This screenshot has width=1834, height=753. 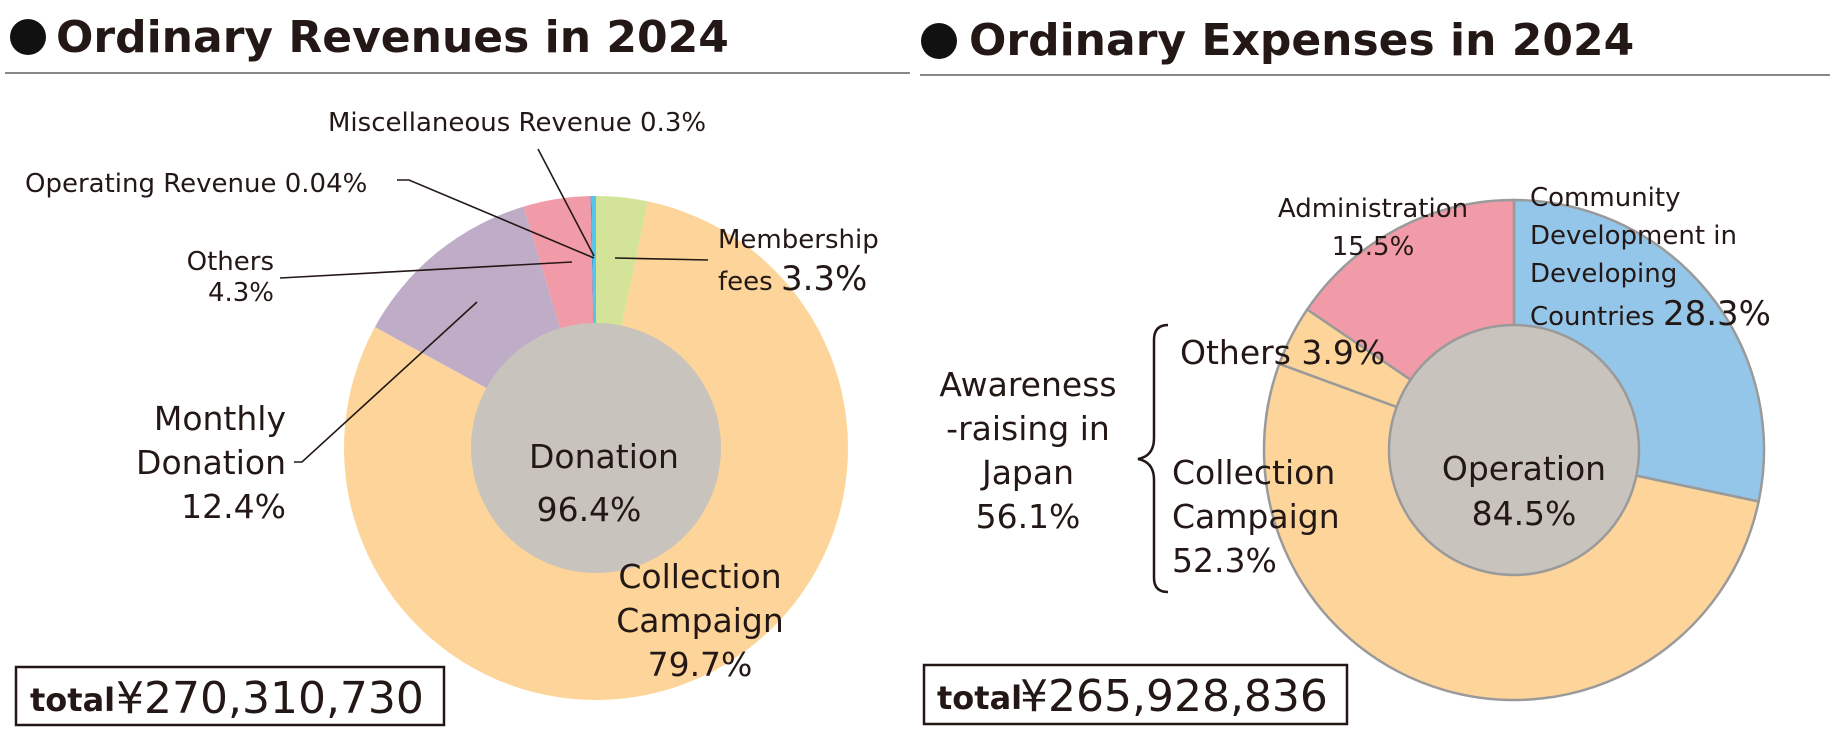 I want to click on monthly-label-2: Donation, so click(x=211, y=462).